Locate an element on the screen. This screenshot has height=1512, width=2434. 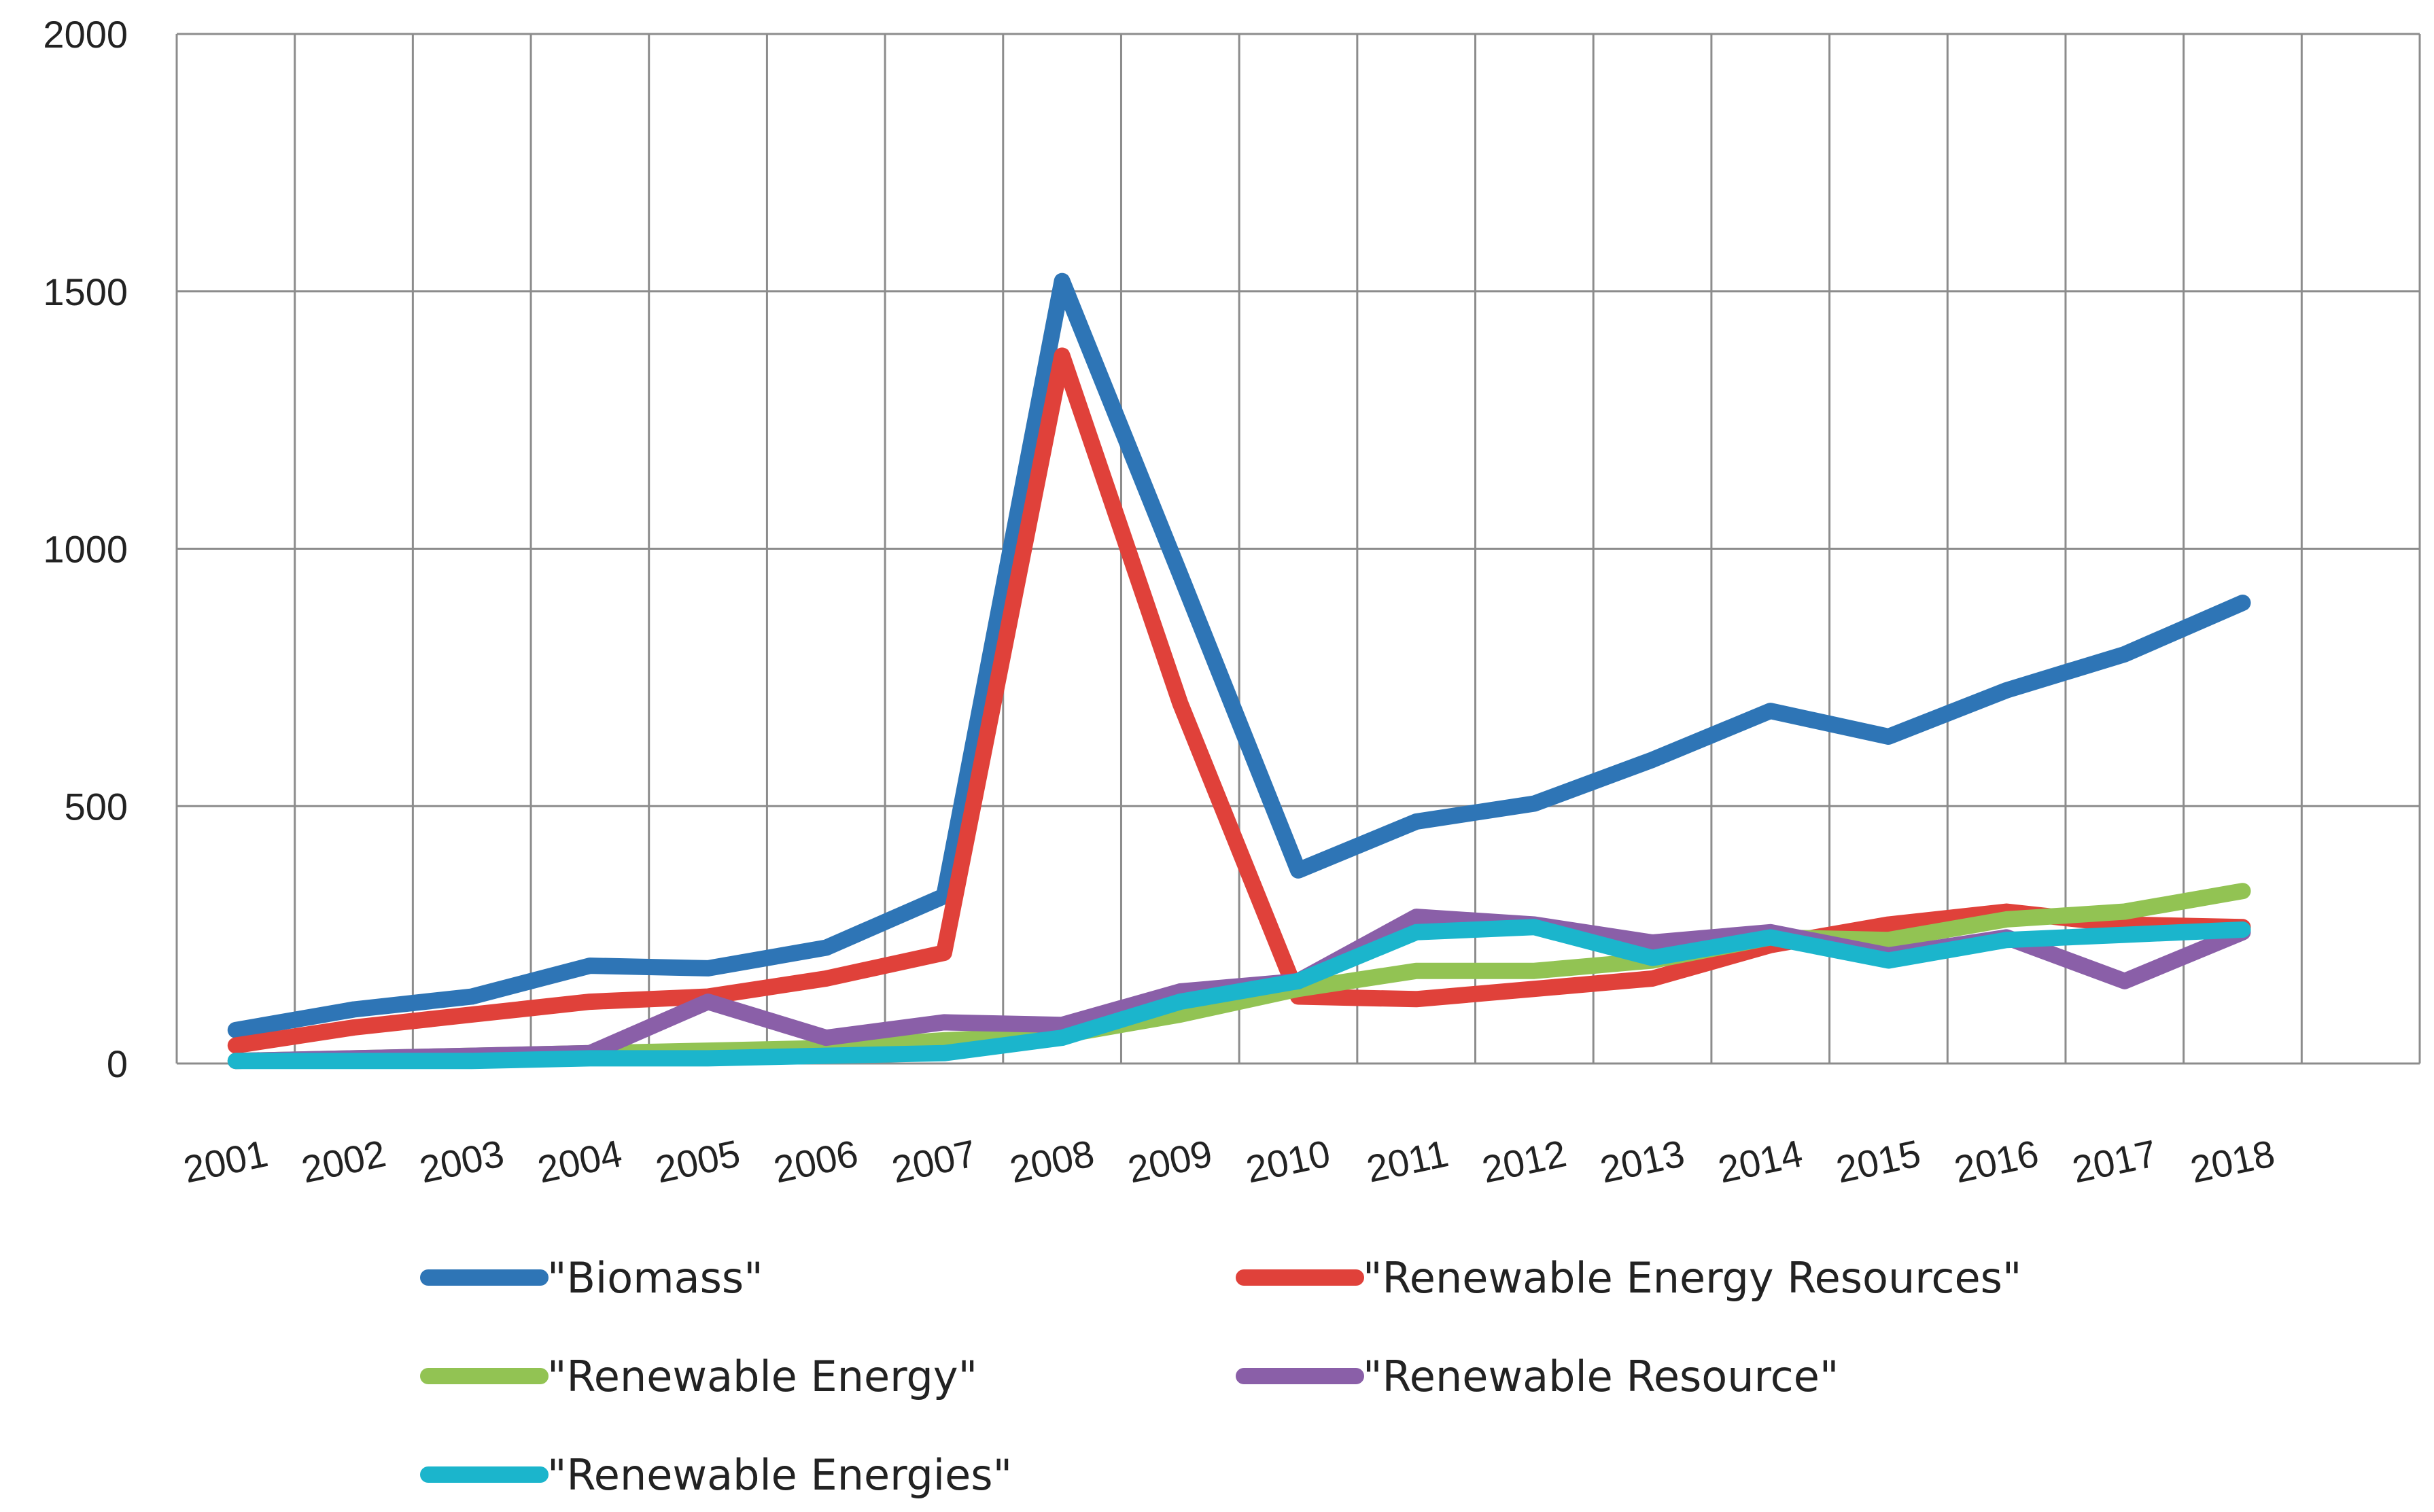
y-tick-label: 2000 is located at coordinates (85, 34).